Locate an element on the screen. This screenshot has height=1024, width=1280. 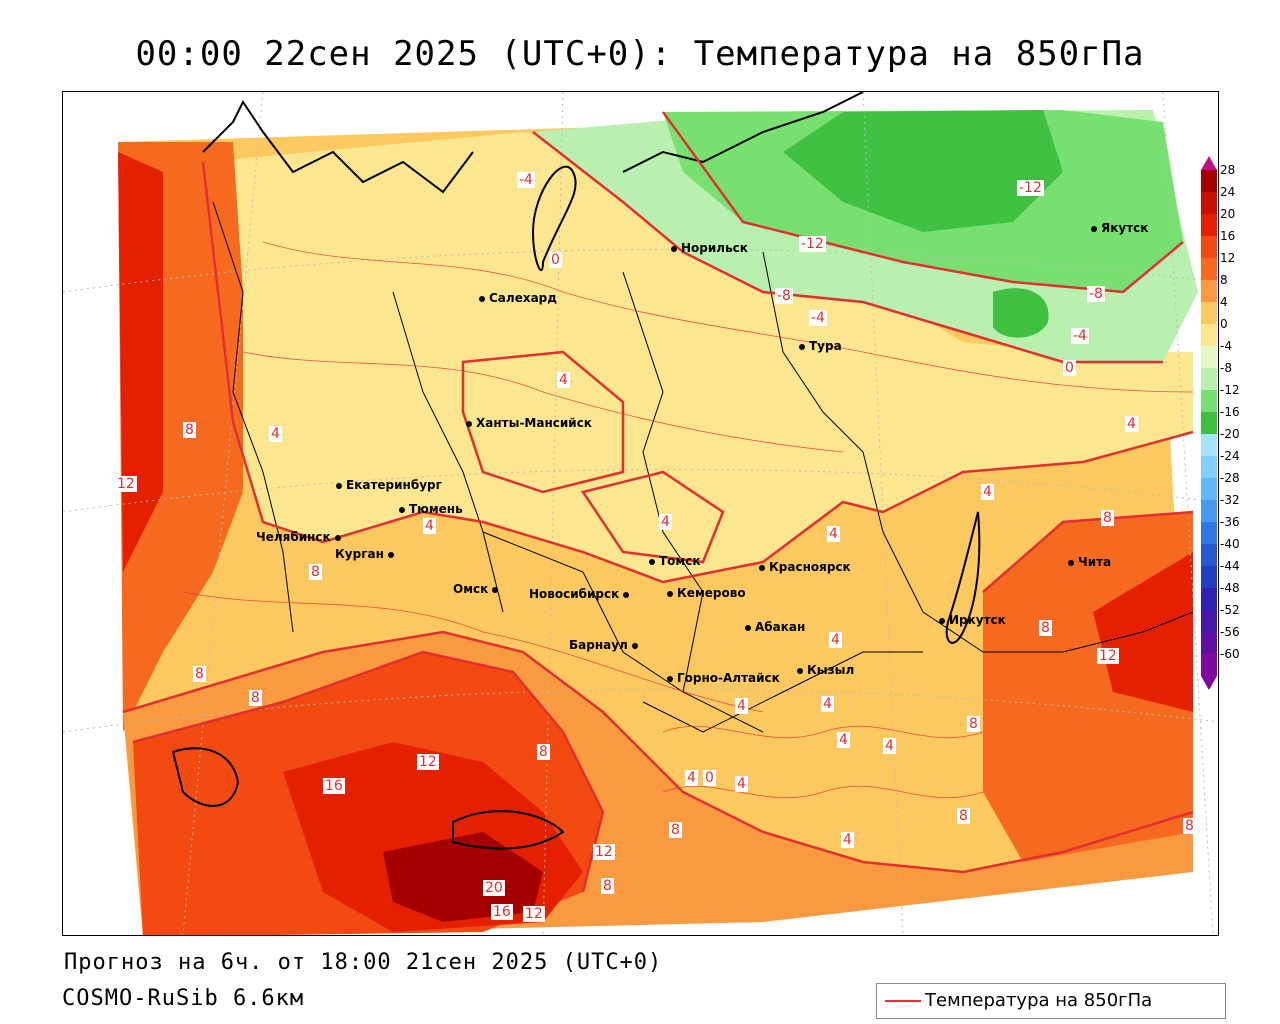
city-kyzyl: Кызыл is located at coordinates (825, 670).